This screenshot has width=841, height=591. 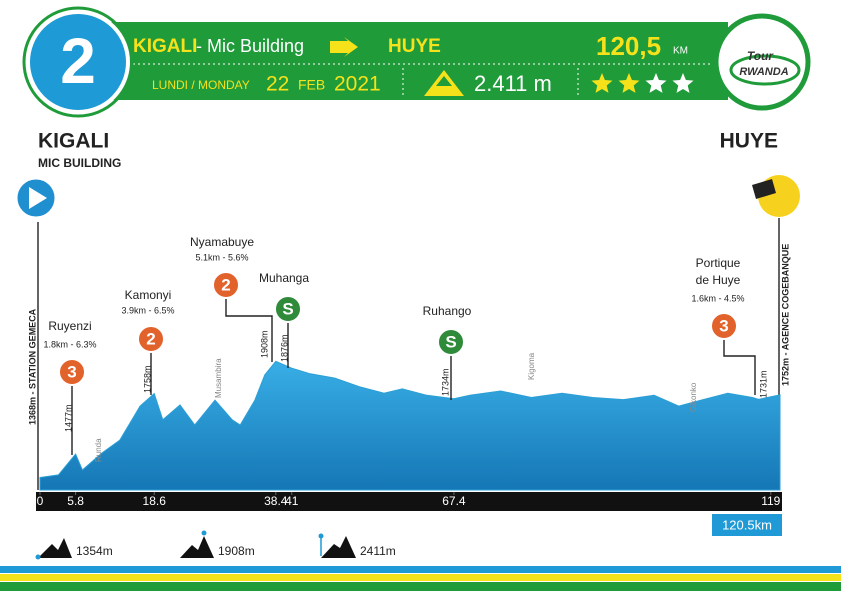 What do you see at coordinates (94, 551) in the screenshot?
I see `legend-label: 1354m` at bounding box center [94, 551].